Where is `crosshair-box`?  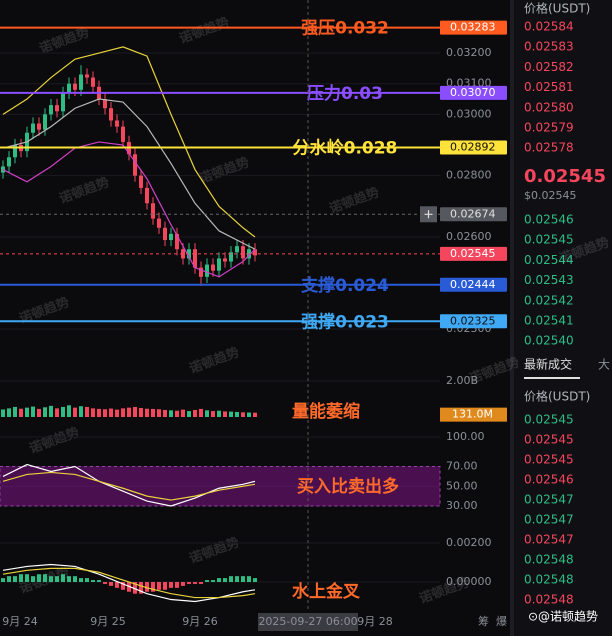 crosshair-box is located at coordinates (473, 214).